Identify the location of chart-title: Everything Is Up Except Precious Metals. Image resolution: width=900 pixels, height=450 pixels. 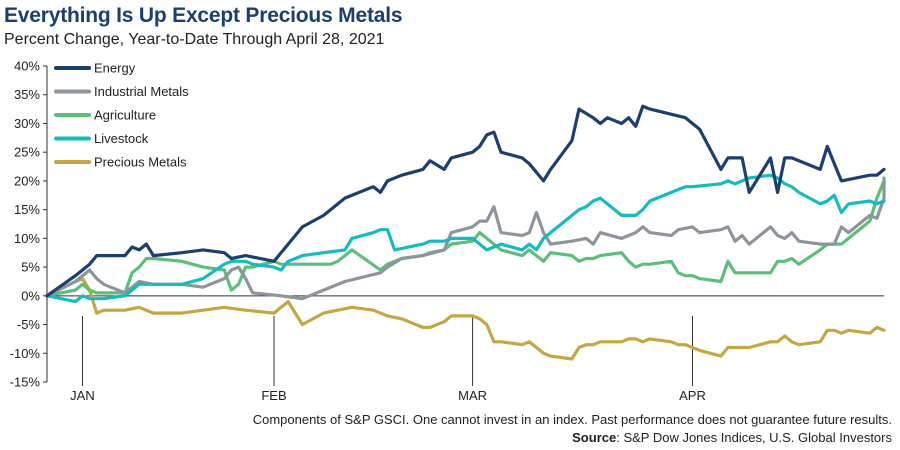
(203, 15).